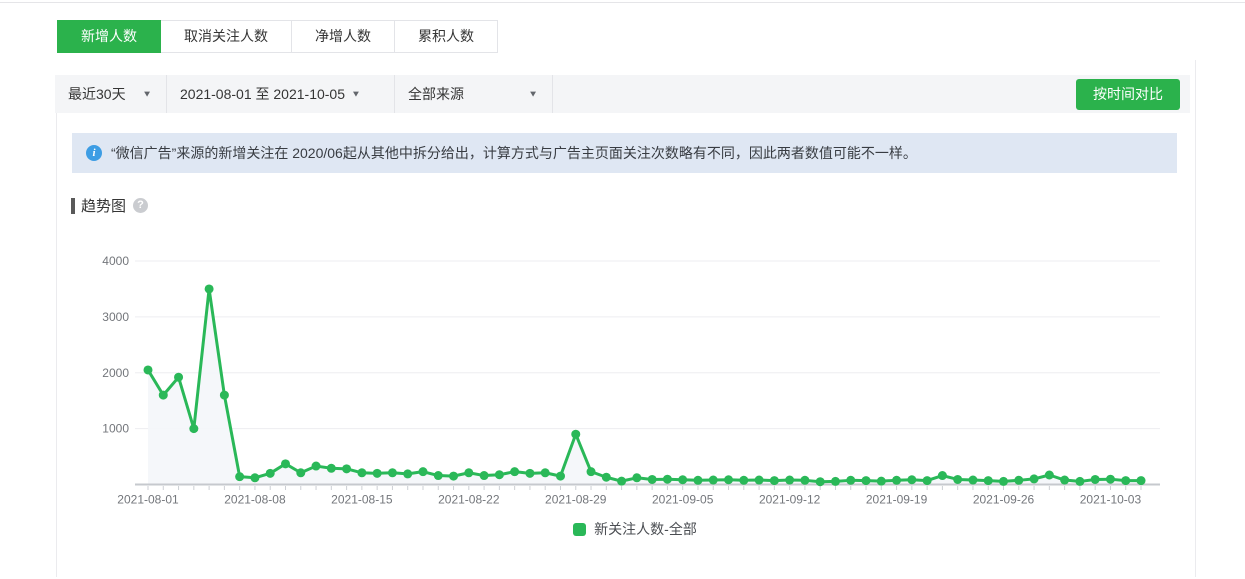  I want to click on content-left-border, so click(56, 345).